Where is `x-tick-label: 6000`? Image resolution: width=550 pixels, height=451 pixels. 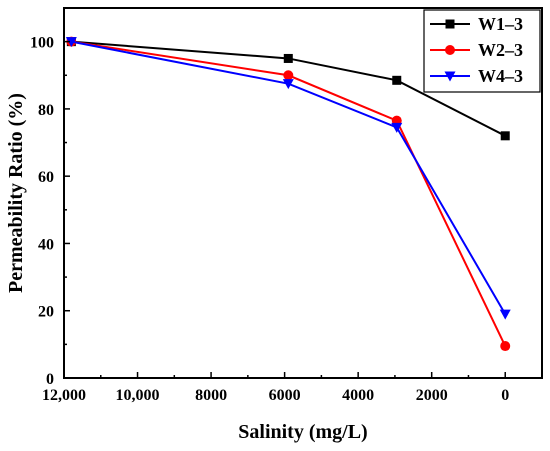
x-tick-label: 6000 is located at coordinates (285, 395).